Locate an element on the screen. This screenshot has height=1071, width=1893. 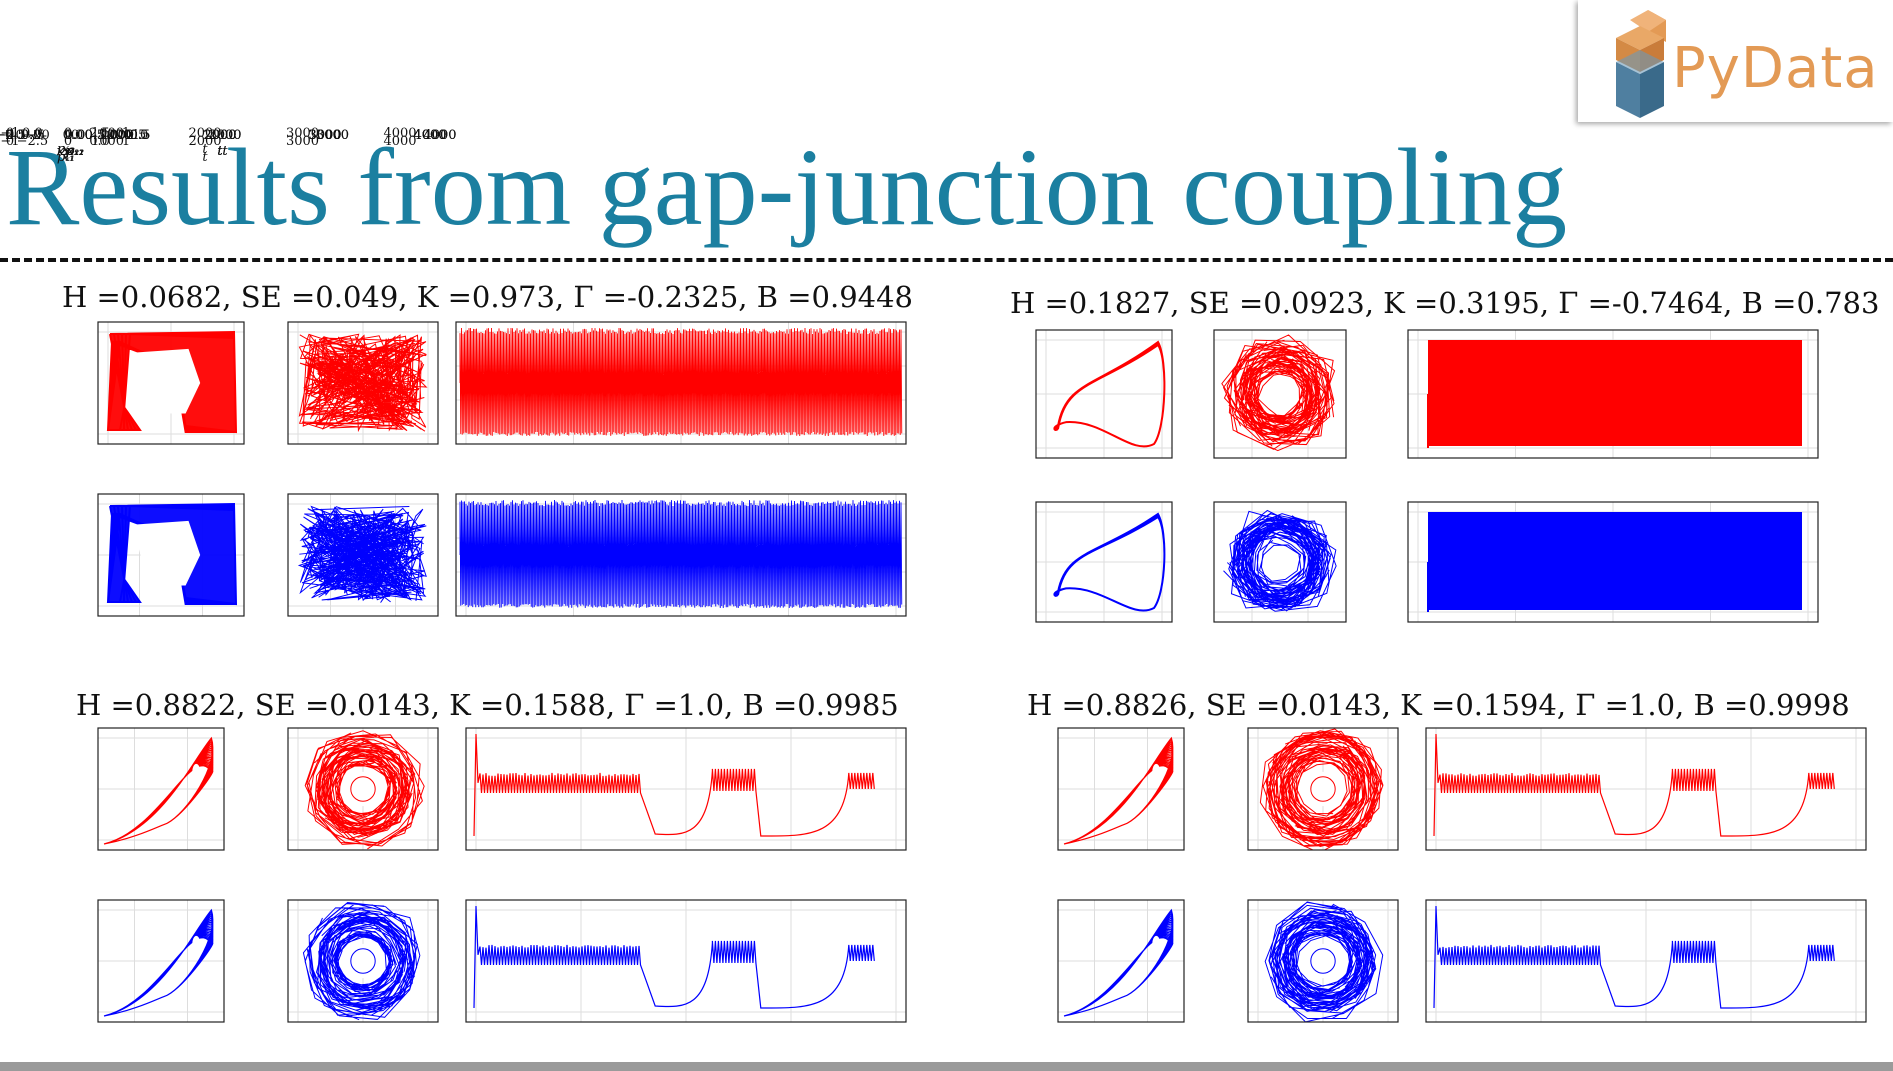
subplot-3-3-series is located at coordinates (1118, 962).